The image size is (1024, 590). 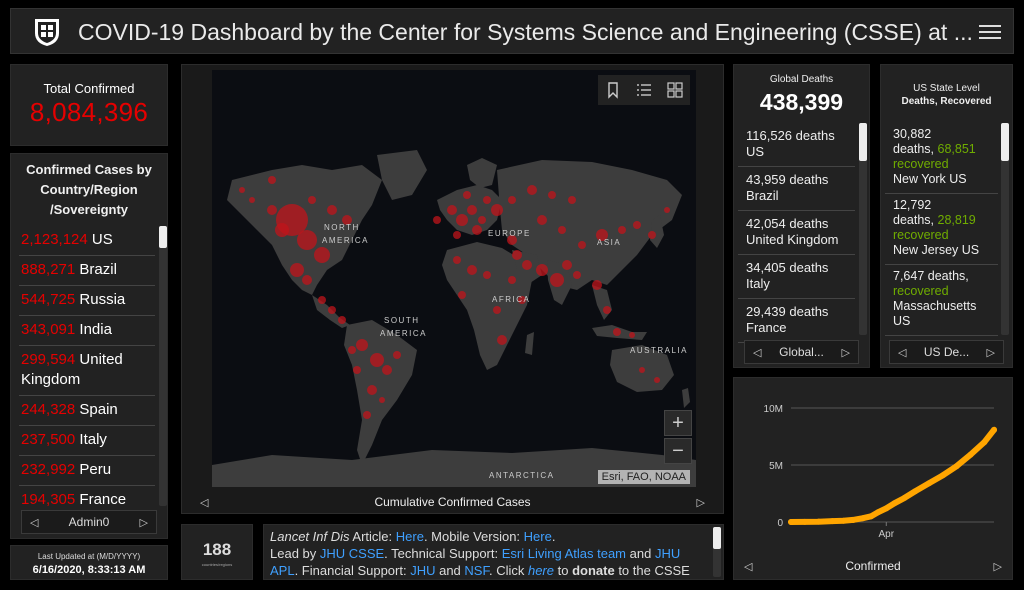 What do you see at coordinates (87, 241) in the screenshot?
I see `list-item: 2,123,124 US` at bounding box center [87, 241].